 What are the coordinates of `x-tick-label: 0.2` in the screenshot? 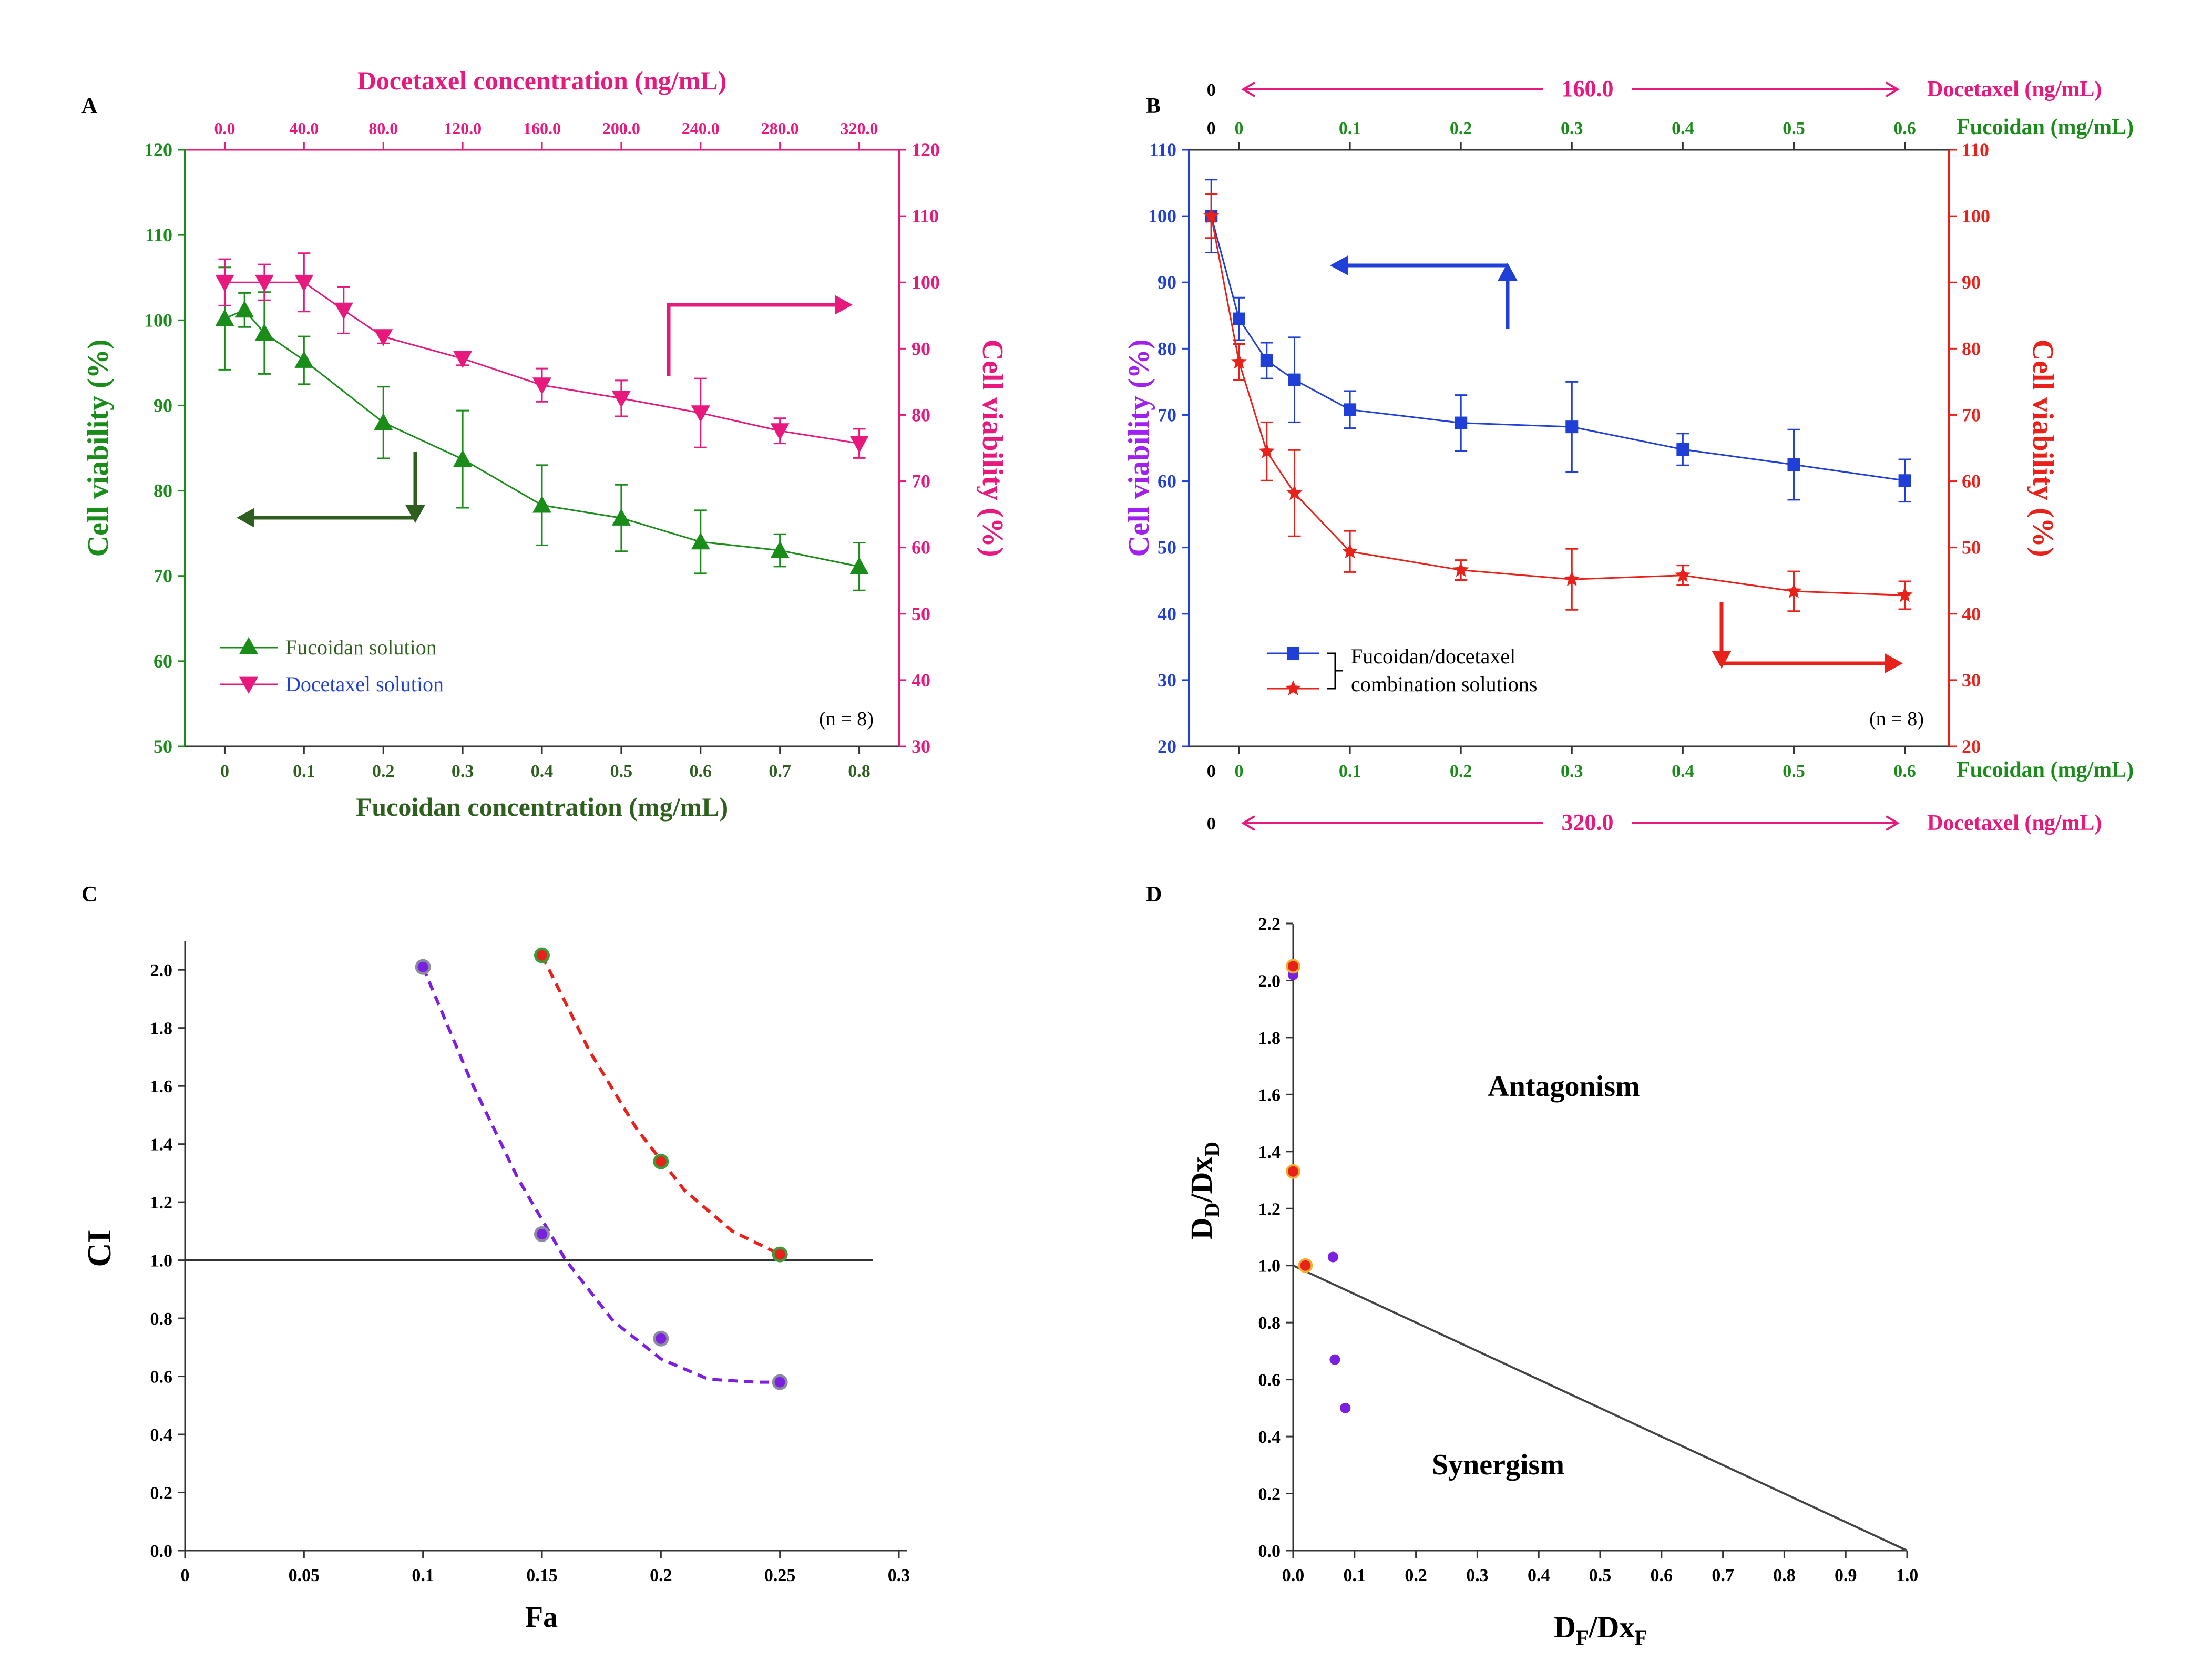 It's located at (661, 1575).